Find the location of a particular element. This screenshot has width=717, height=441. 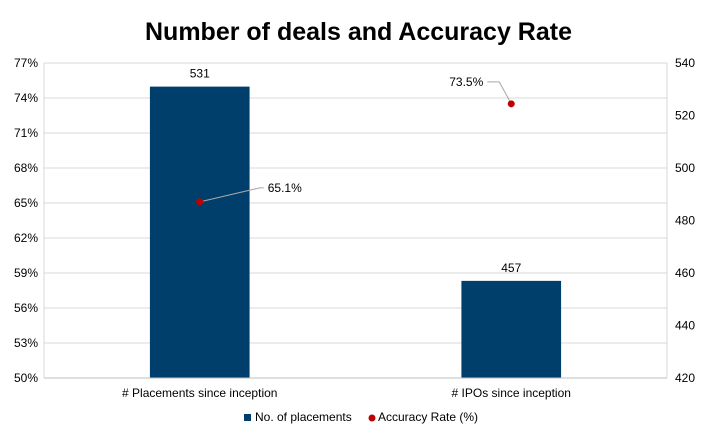

legend-label: Accuracy Rate (%) is located at coordinates (428, 417).